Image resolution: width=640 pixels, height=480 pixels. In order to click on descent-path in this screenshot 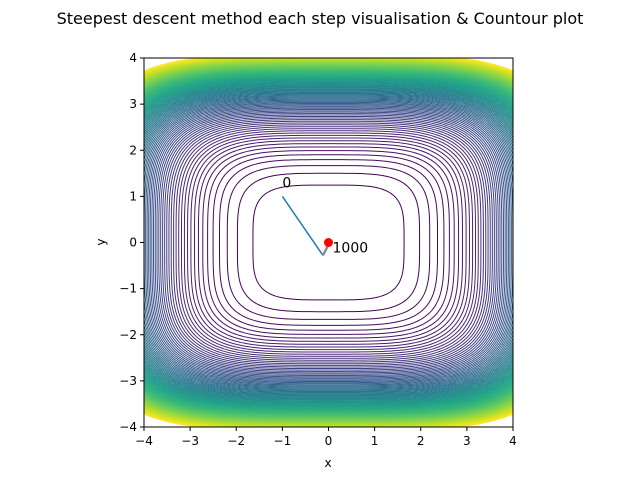, I will do `click(307, 225)`.